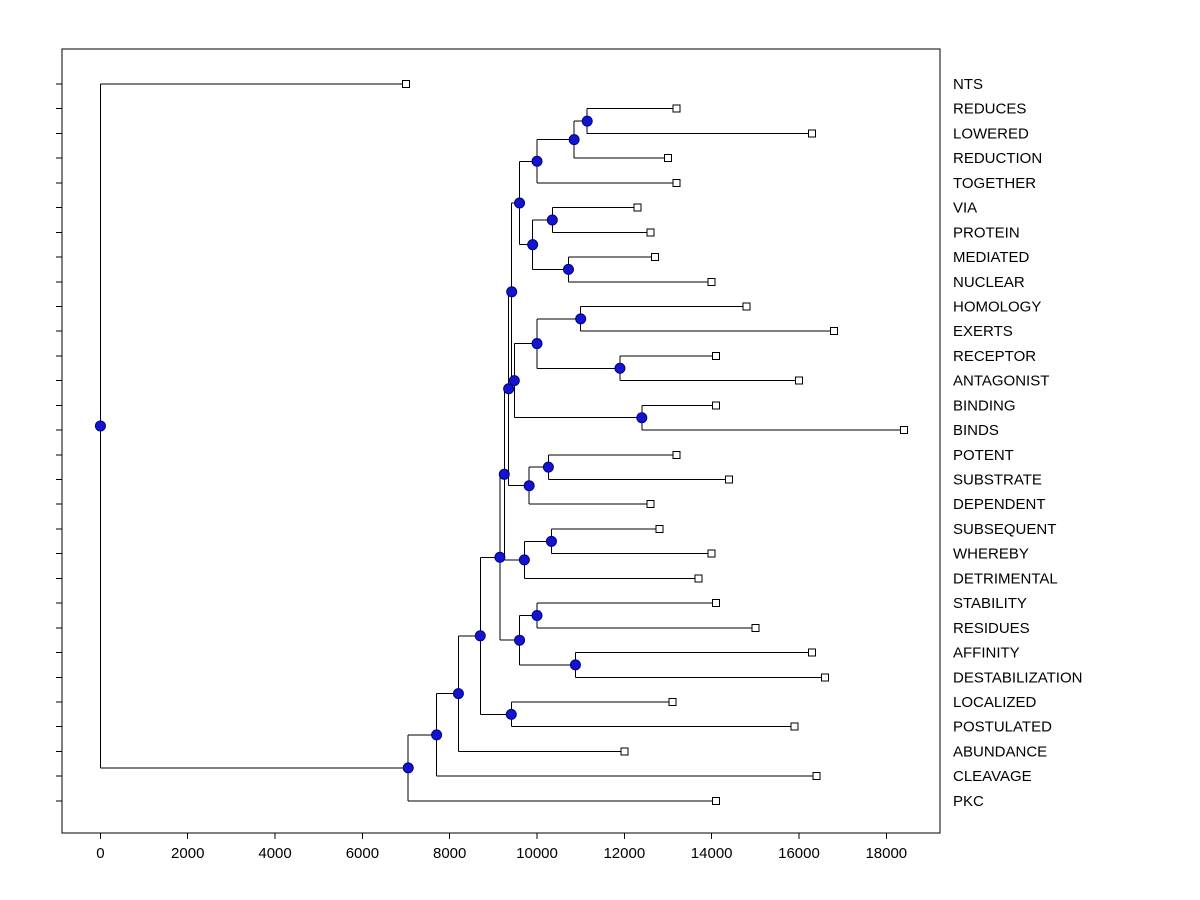 The height and width of the screenshot is (900, 1200). I want to click on leaf-label: AFFINITY, so click(986, 653).